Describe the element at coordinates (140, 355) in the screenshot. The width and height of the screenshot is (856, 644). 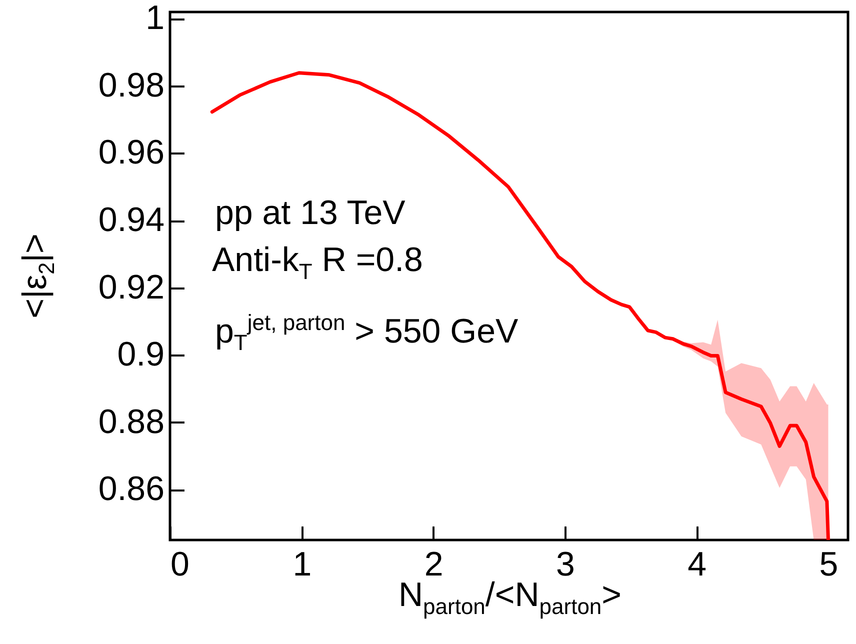
I see `y-tick-label: 0.9` at that location.